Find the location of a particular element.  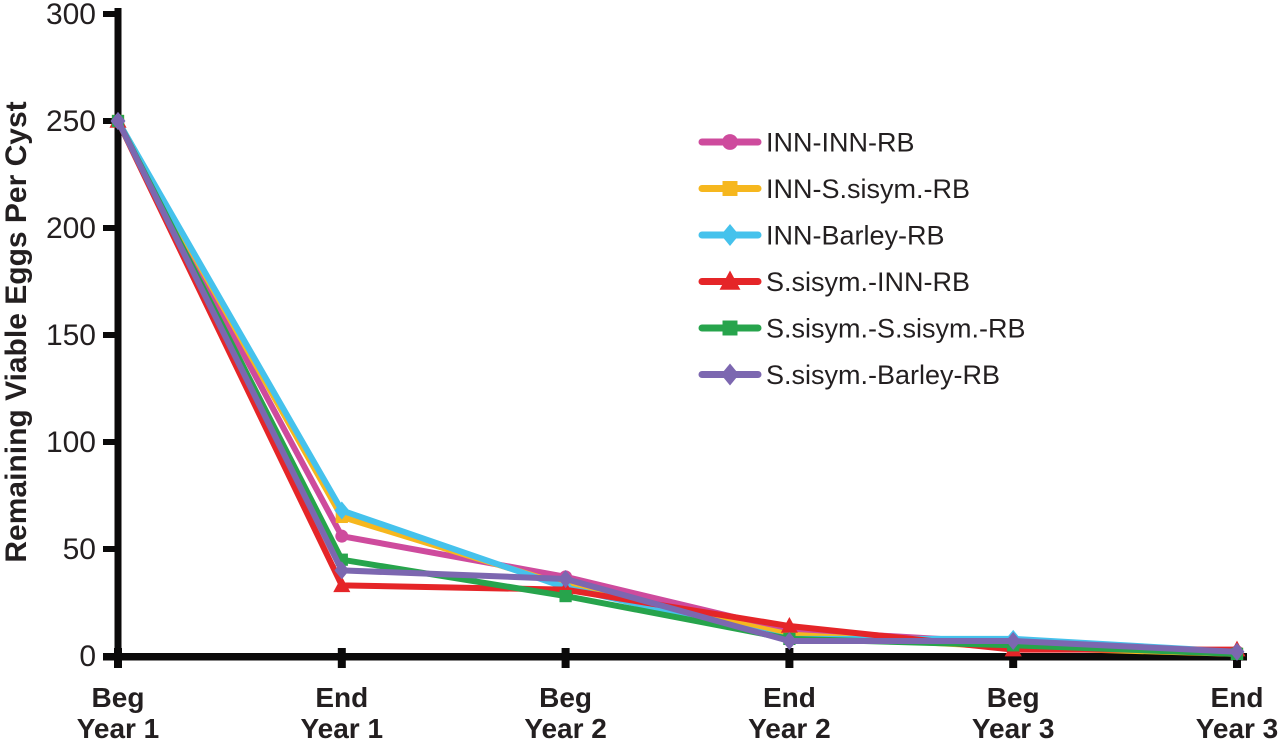

y-tick-label: 0 is located at coordinates (87, 656).